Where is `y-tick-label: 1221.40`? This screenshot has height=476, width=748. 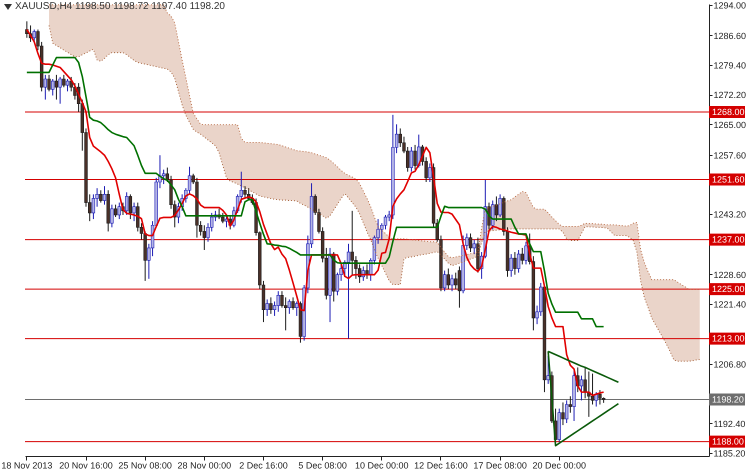 y-tick-label: 1221.40 is located at coordinates (730, 304).